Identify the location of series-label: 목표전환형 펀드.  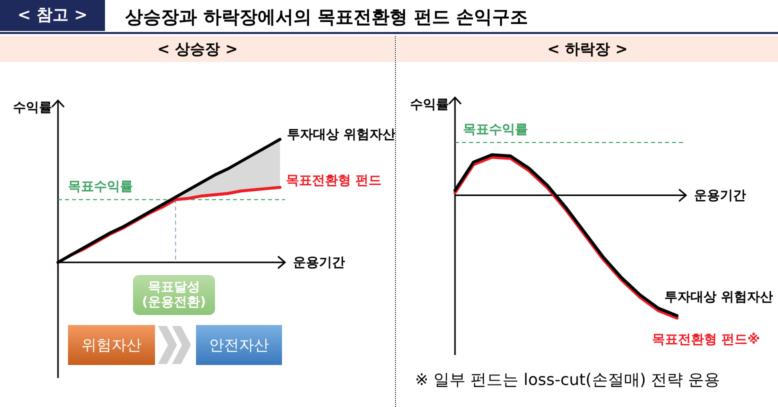
(334, 181).